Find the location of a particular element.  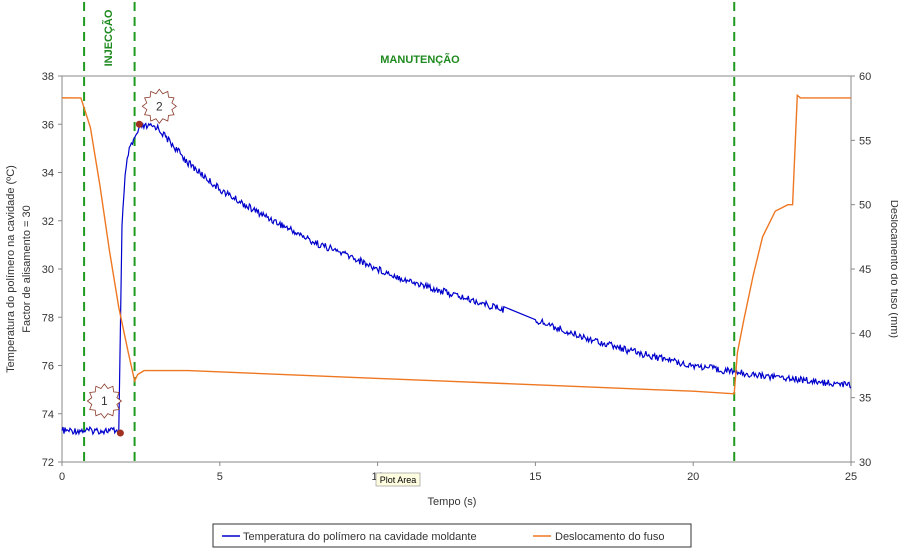

x-tick-label: 20 is located at coordinates (693, 477).